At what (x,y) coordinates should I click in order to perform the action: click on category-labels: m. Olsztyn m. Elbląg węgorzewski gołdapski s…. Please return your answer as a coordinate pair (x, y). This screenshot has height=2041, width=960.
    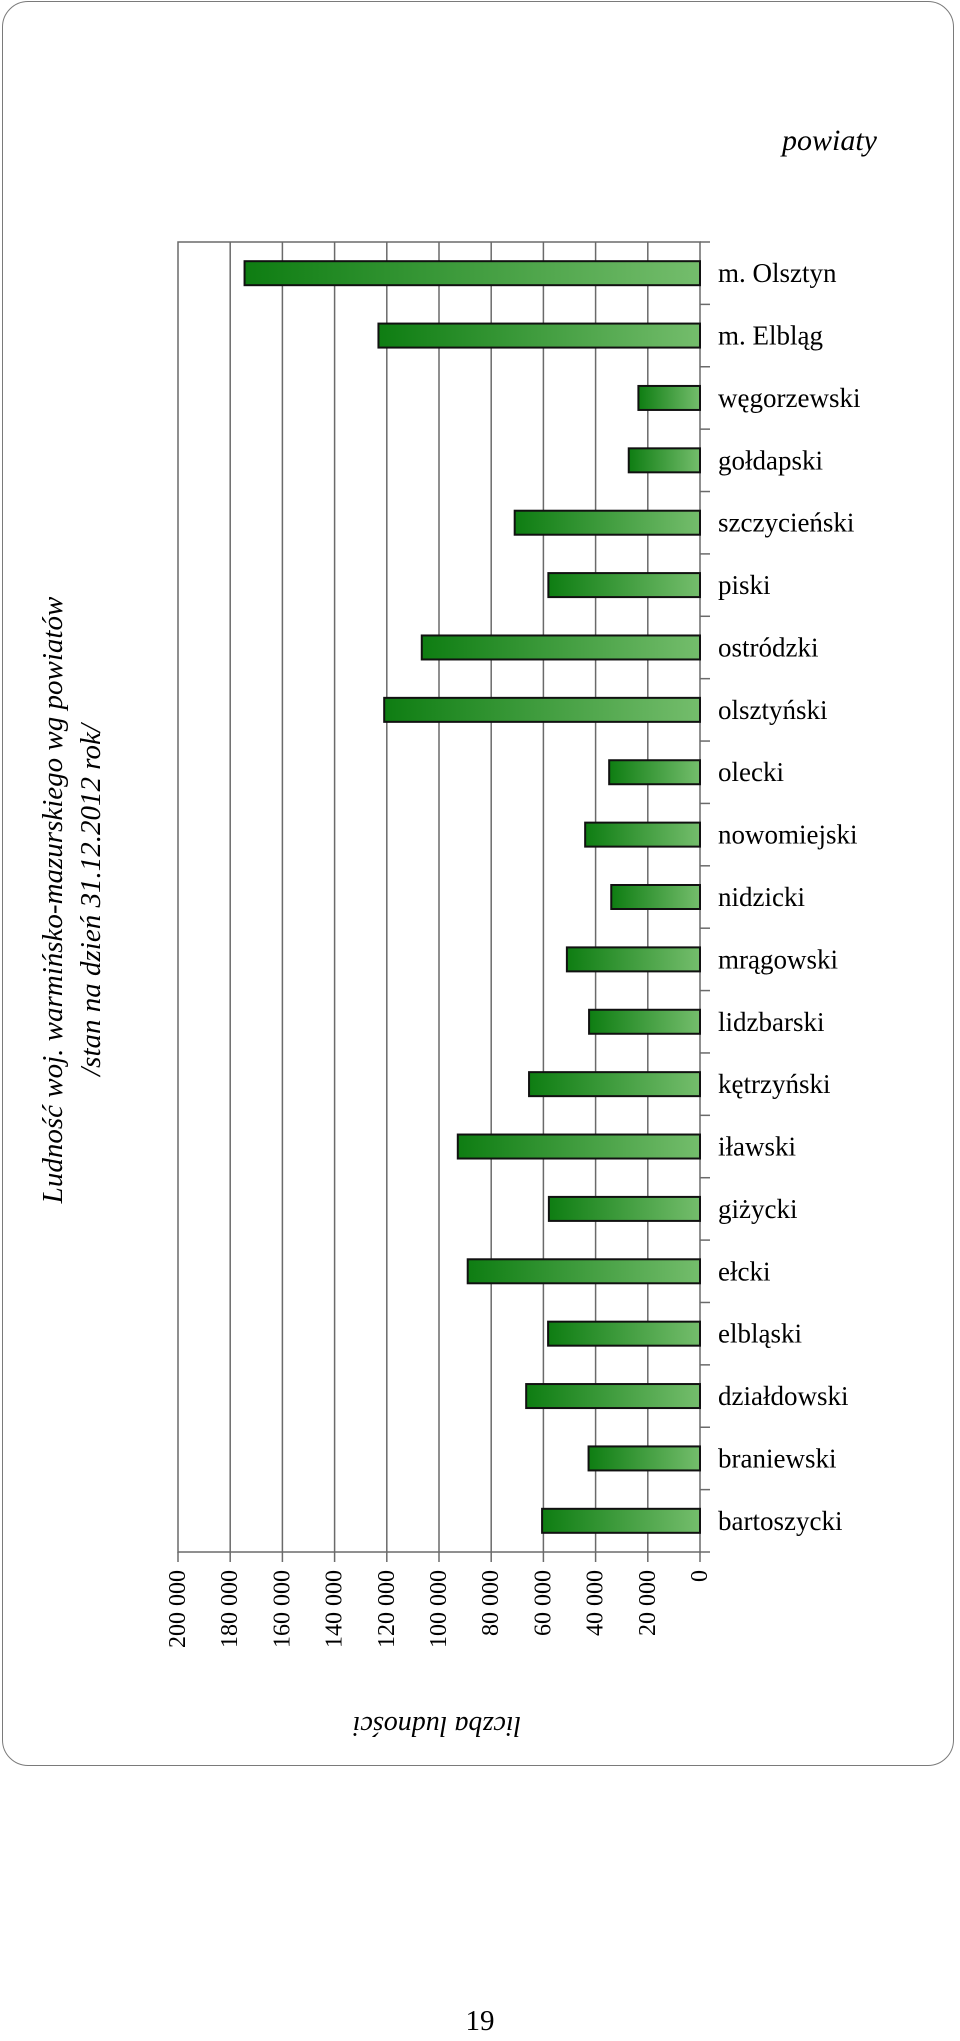
    Looking at the image, I should click on (789, 897).